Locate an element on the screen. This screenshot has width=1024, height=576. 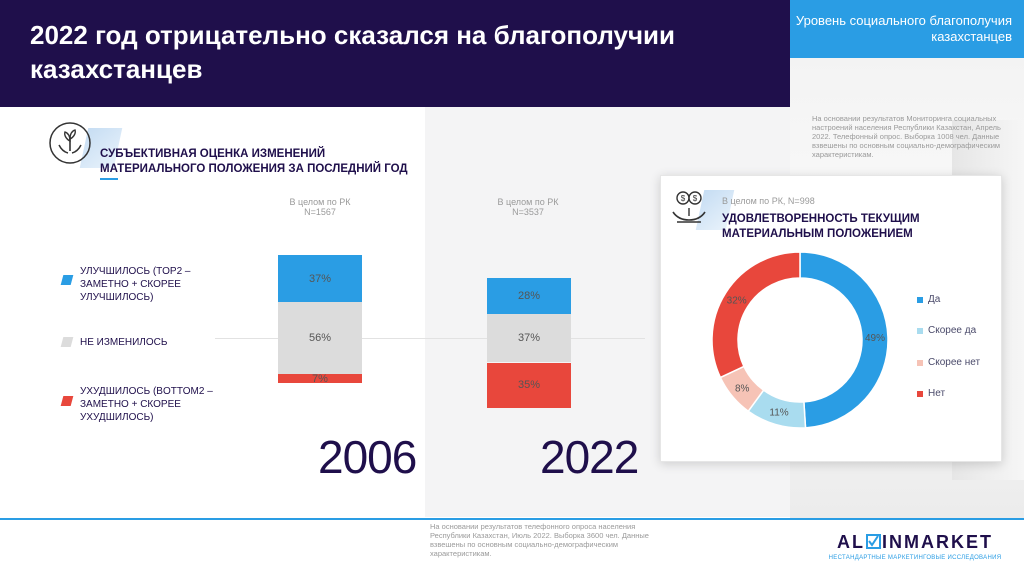
donut-legend-swatch-yes is located at coordinates (920, 300).